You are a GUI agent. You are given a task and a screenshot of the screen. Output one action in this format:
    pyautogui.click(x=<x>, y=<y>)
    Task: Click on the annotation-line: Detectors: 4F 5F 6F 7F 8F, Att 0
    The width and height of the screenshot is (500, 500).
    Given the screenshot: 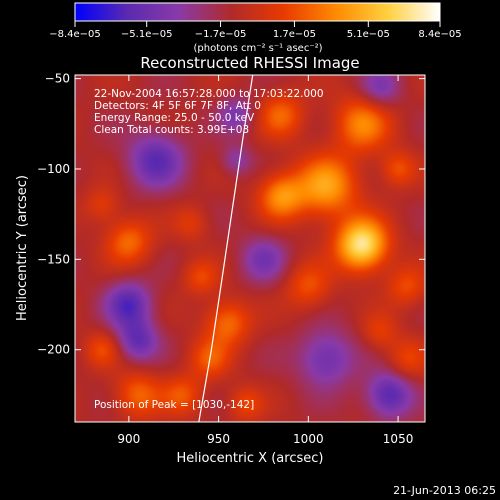 What is the action you would take?
    pyautogui.click(x=177, y=106)
    